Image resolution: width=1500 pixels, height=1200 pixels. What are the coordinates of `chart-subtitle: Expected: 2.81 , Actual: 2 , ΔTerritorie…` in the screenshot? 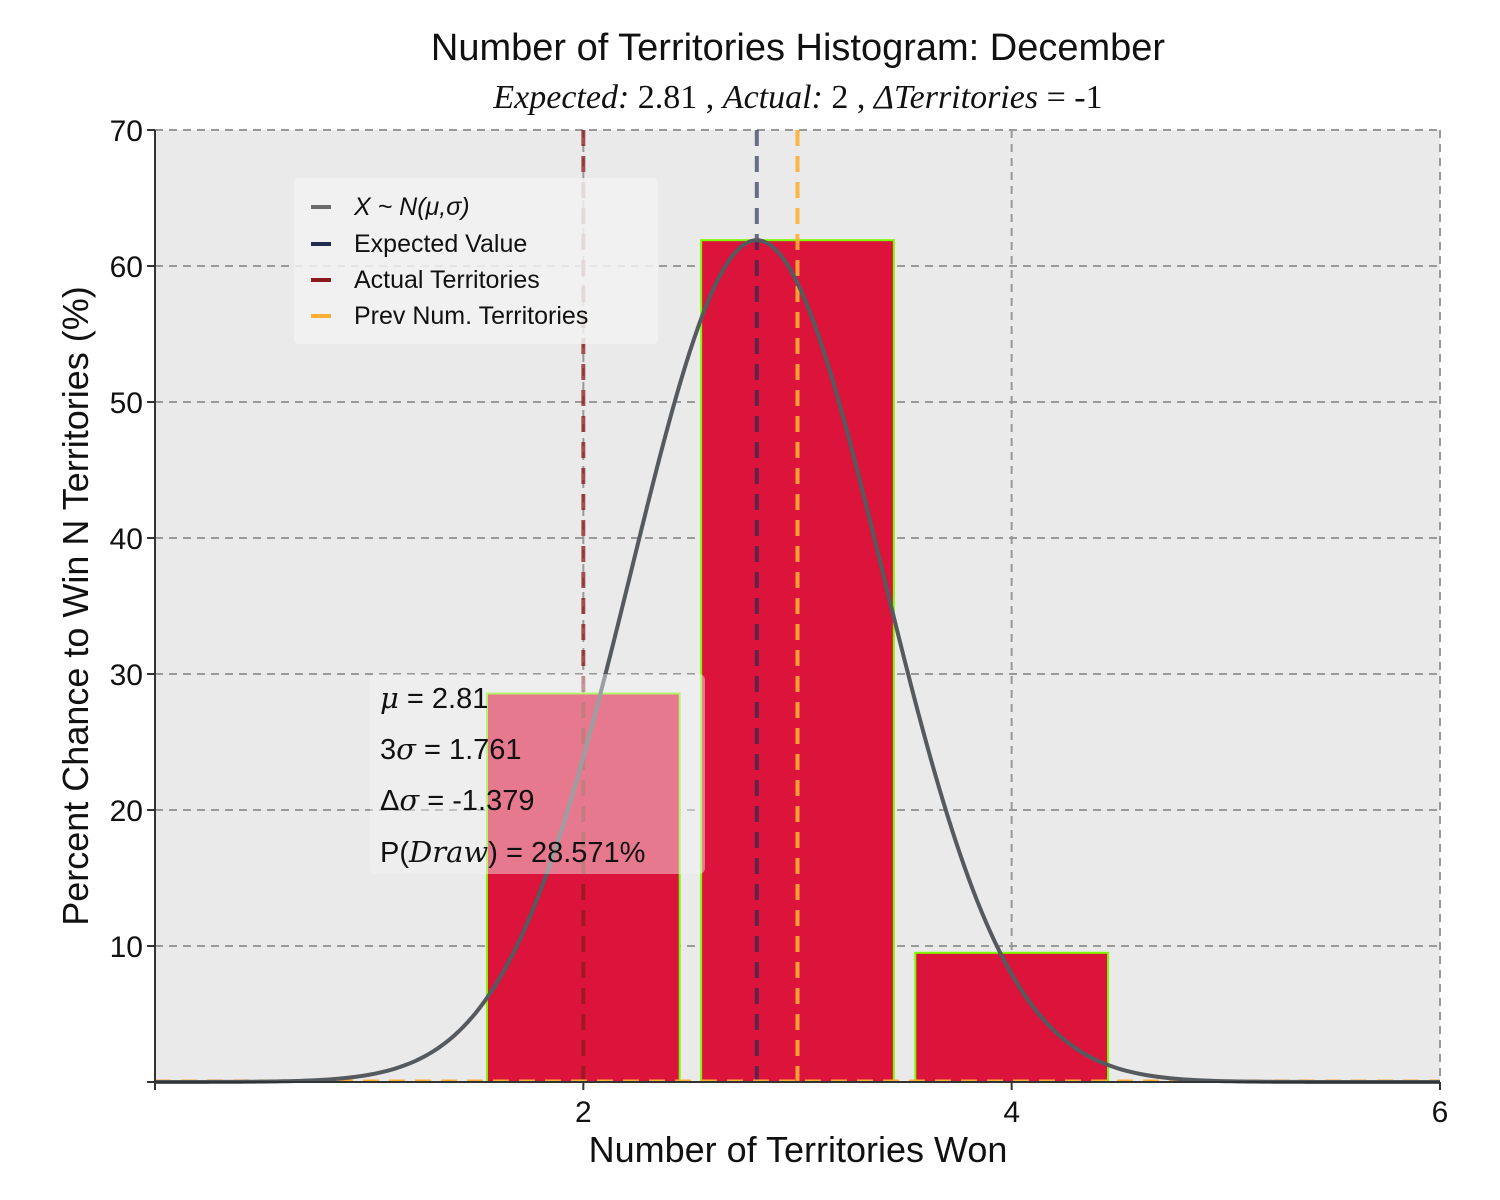 It's located at (797, 97).